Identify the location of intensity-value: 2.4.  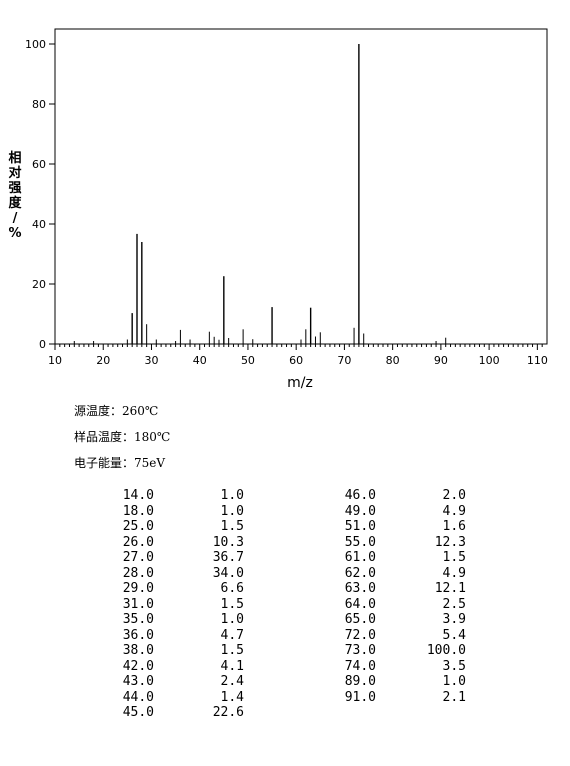
(232, 681).